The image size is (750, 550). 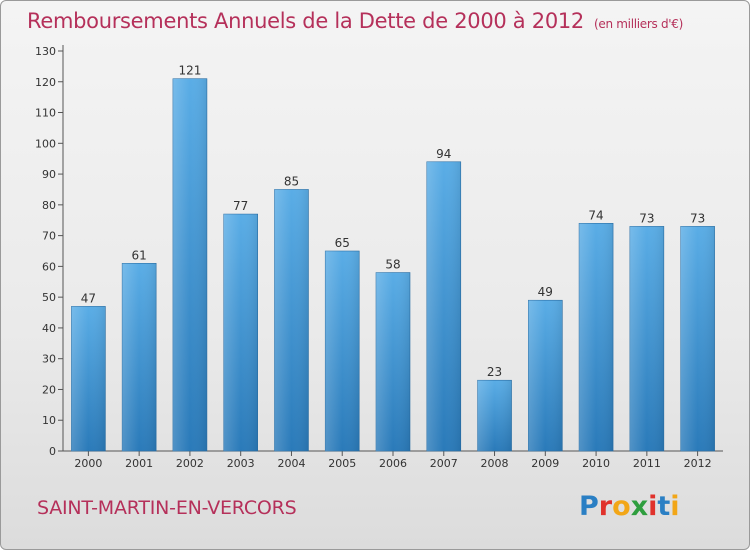 What do you see at coordinates (49, 174) in the screenshot?
I see `y-tick-label: 90` at bounding box center [49, 174].